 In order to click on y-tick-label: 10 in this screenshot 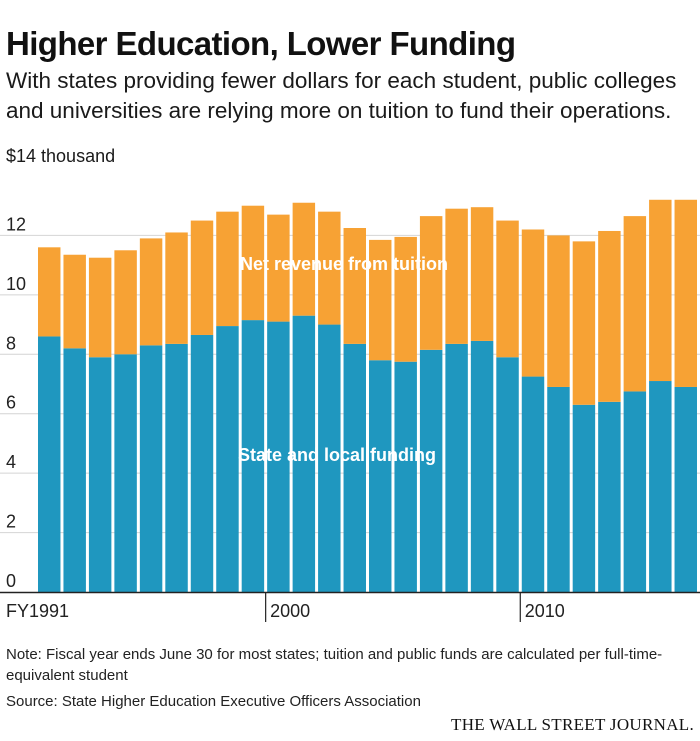, I will do `click(16, 284)`.